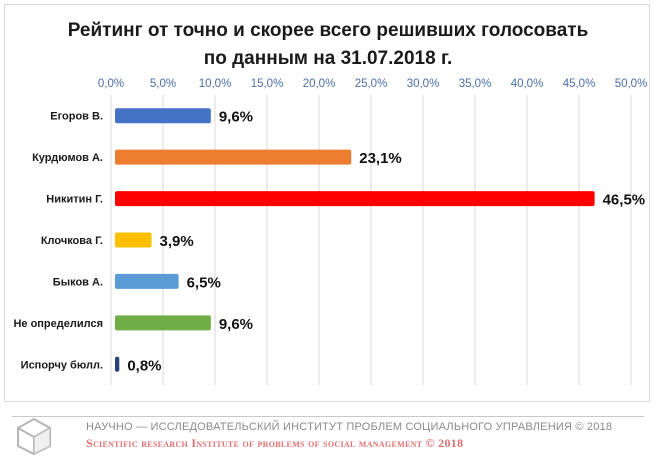 The image size is (656, 460). What do you see at coordinates (267, 84) in the screenshot?
I see `x-tick-label: 15,0%` at bounding box center [267, 84].